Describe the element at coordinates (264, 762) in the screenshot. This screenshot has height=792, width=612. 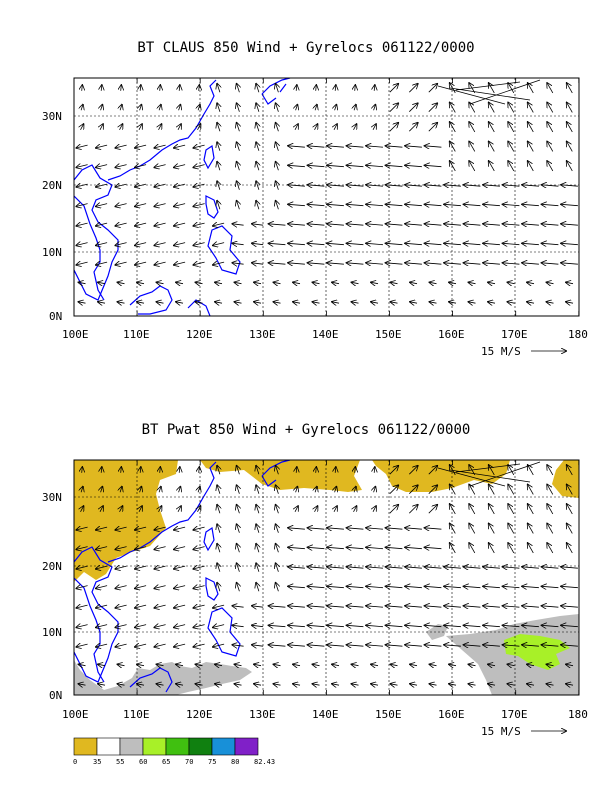
I see `colorbar-label: 82.43` at that location.